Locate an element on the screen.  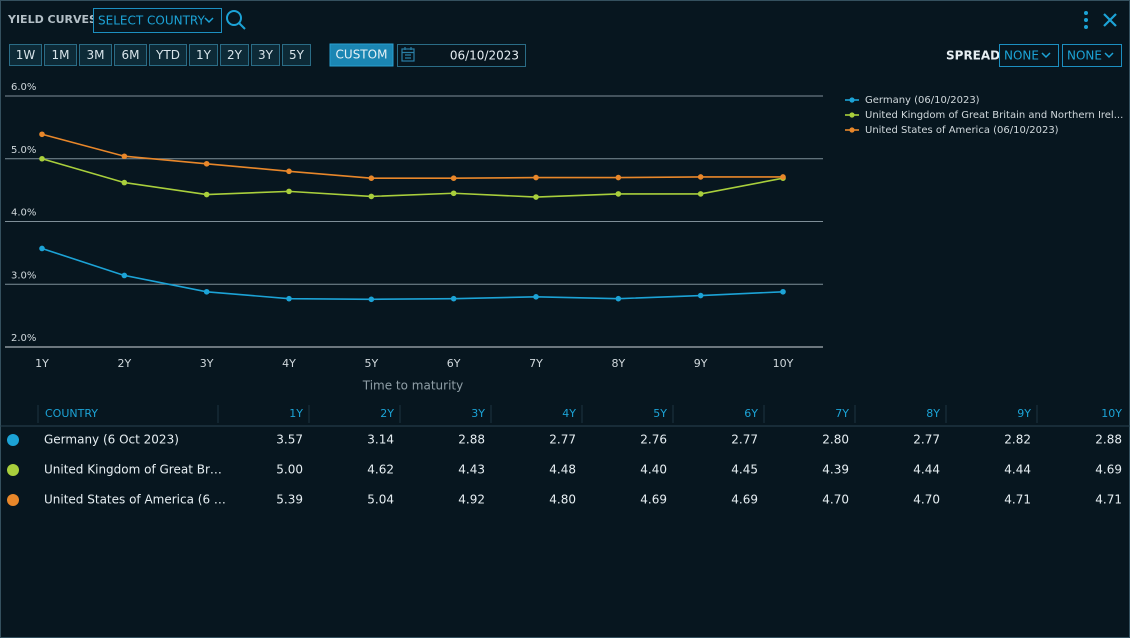
column-header: 7Y is located at coordinates (842, 413).